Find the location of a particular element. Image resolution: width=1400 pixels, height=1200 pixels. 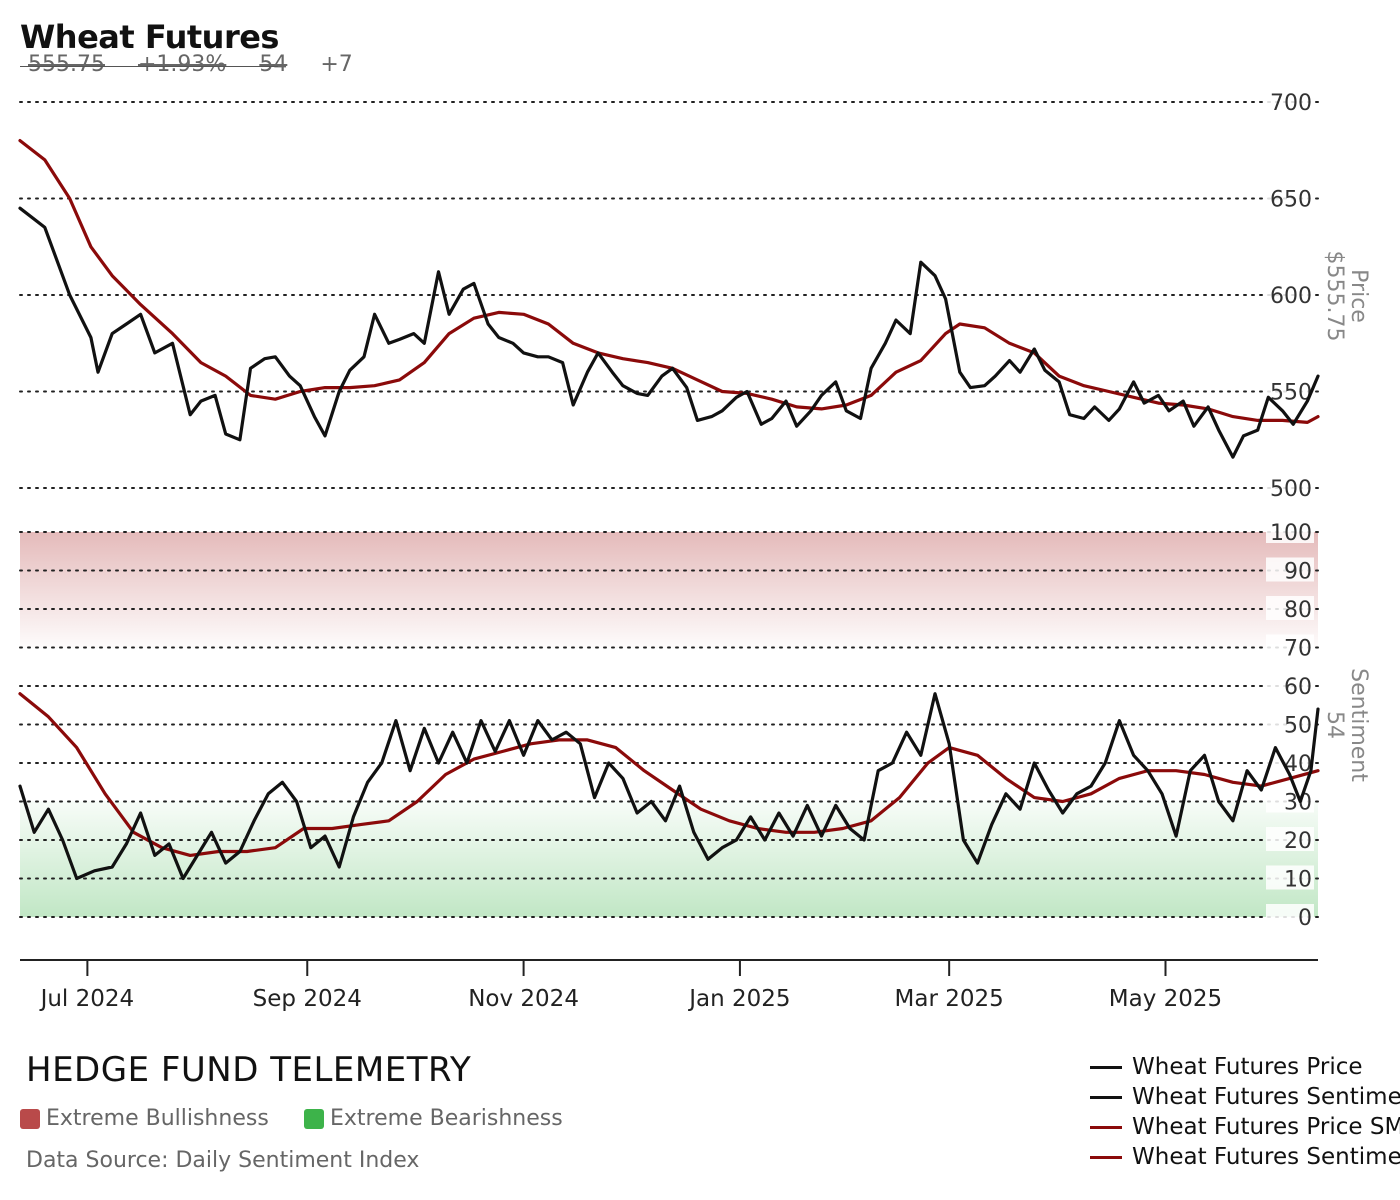

legend-item-price-sma: Wheat Futures Price SMA is located at coordinates (1245, 1127).